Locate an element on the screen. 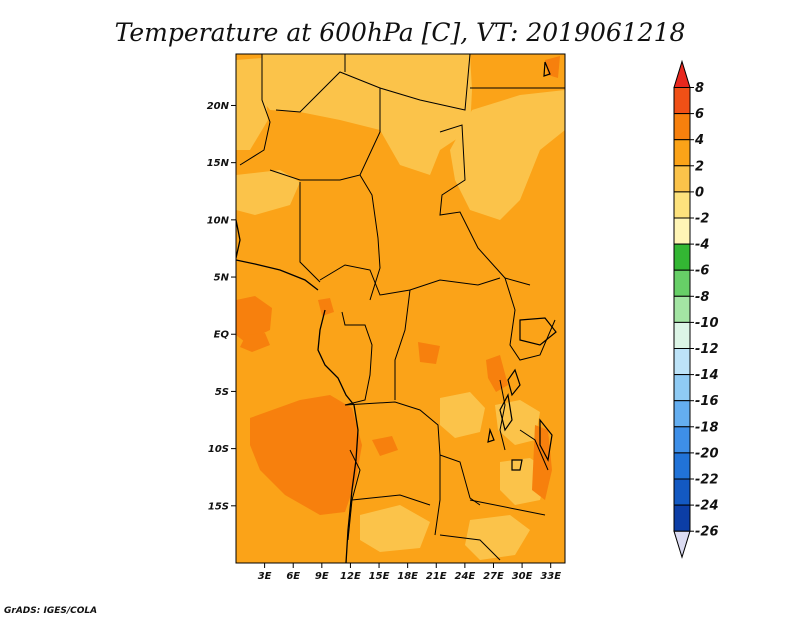  longitude-axis: 3E 6E 9E 12E 15E 18E 21E 24E 27E 30E 33E is located at coordinates (409, 572).